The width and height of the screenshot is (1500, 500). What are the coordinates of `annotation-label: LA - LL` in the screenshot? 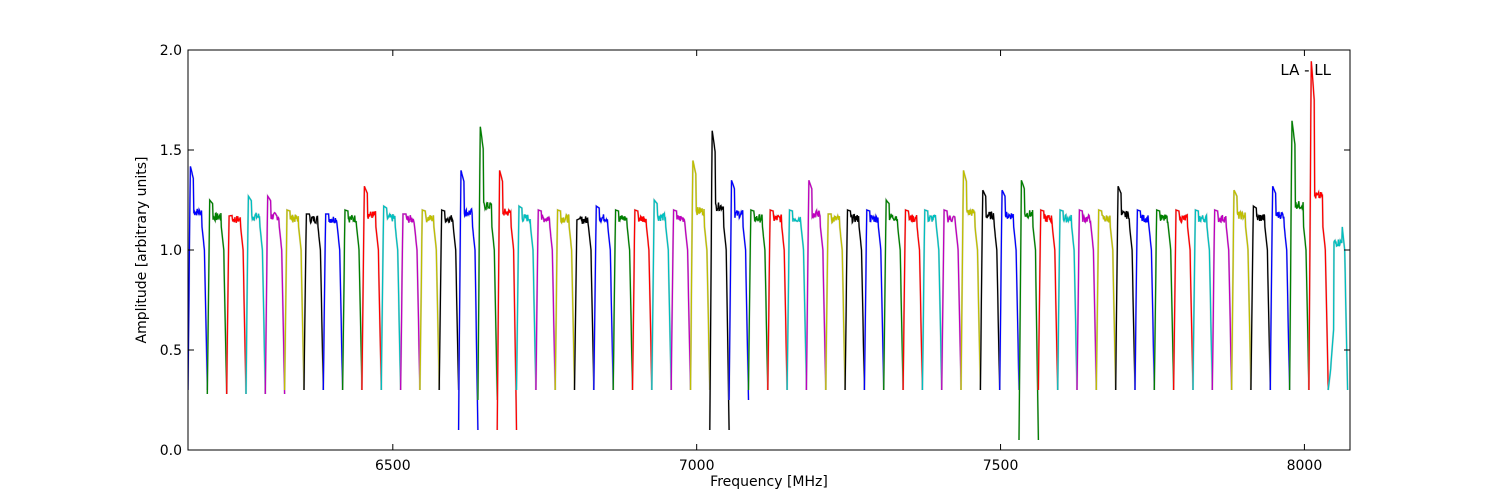 It's located at (1305, 70).